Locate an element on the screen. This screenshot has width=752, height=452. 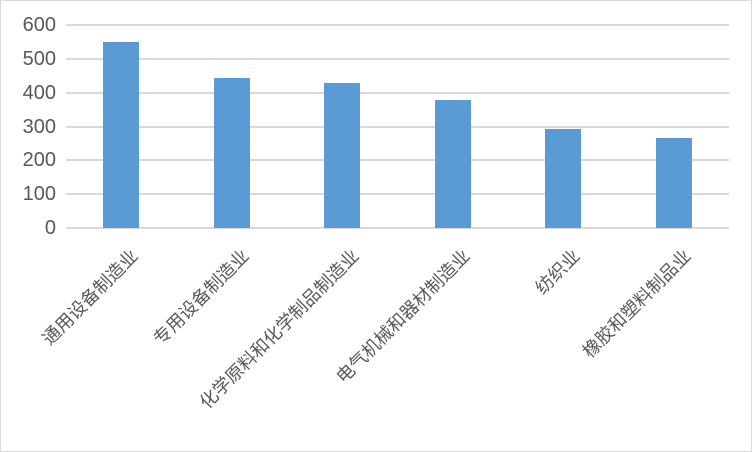
y-tick-label: 100 is located at coordinates (39, 194).